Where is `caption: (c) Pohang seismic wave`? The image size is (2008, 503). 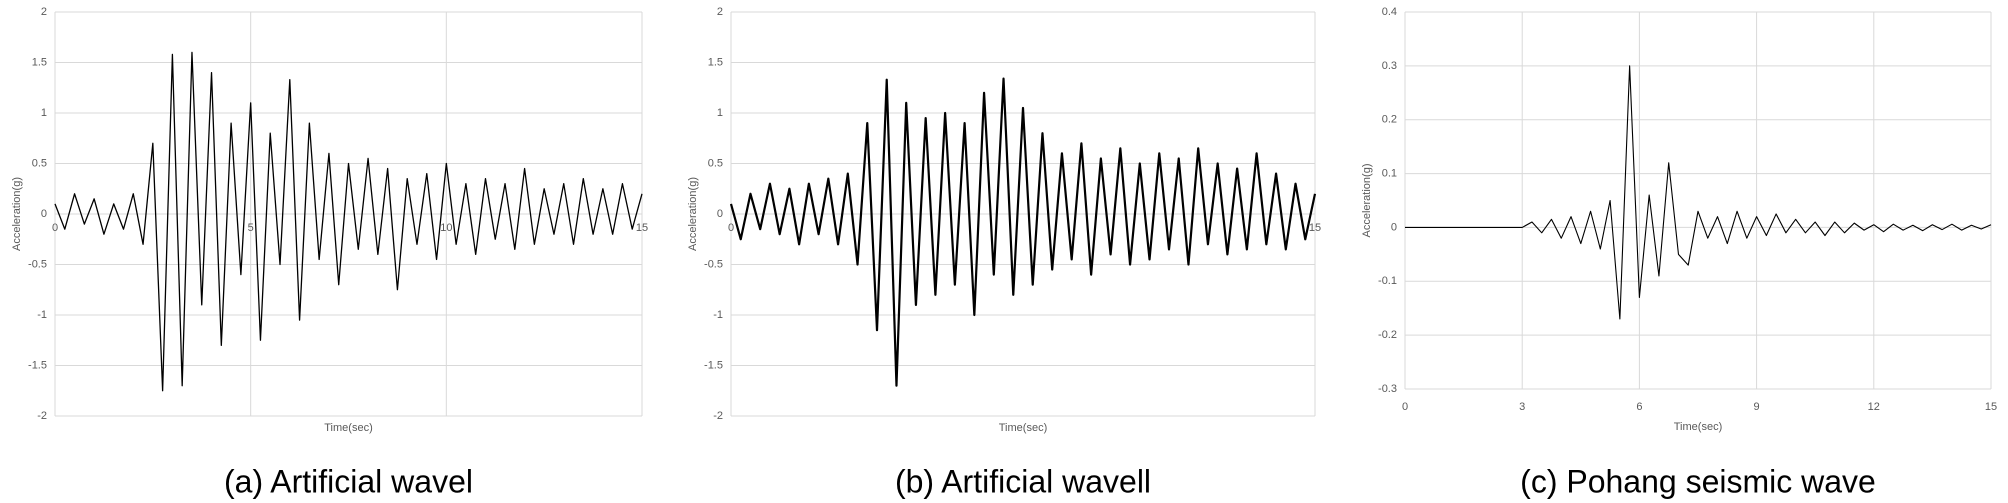
caption: (c) Pohang seismic wave is located at coordinates (1698, 481).